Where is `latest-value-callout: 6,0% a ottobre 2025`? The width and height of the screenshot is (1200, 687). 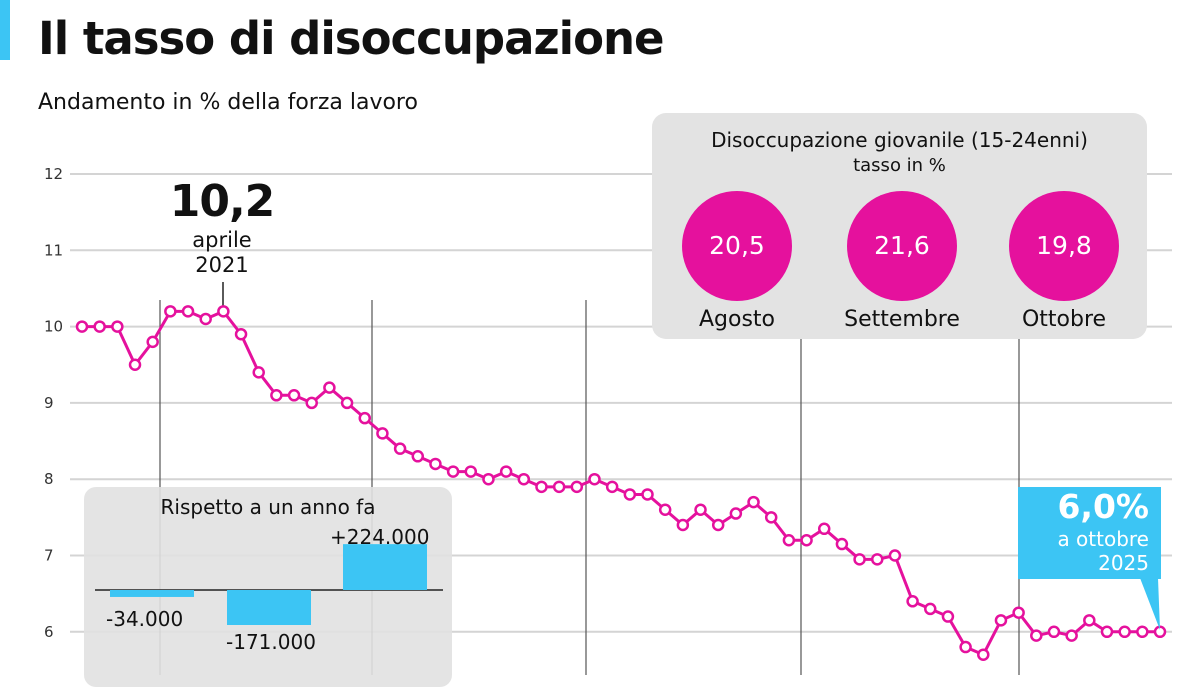 latest-value-callout: 6,0% a ottobre 2025 is located at coordinates (1089, 533).